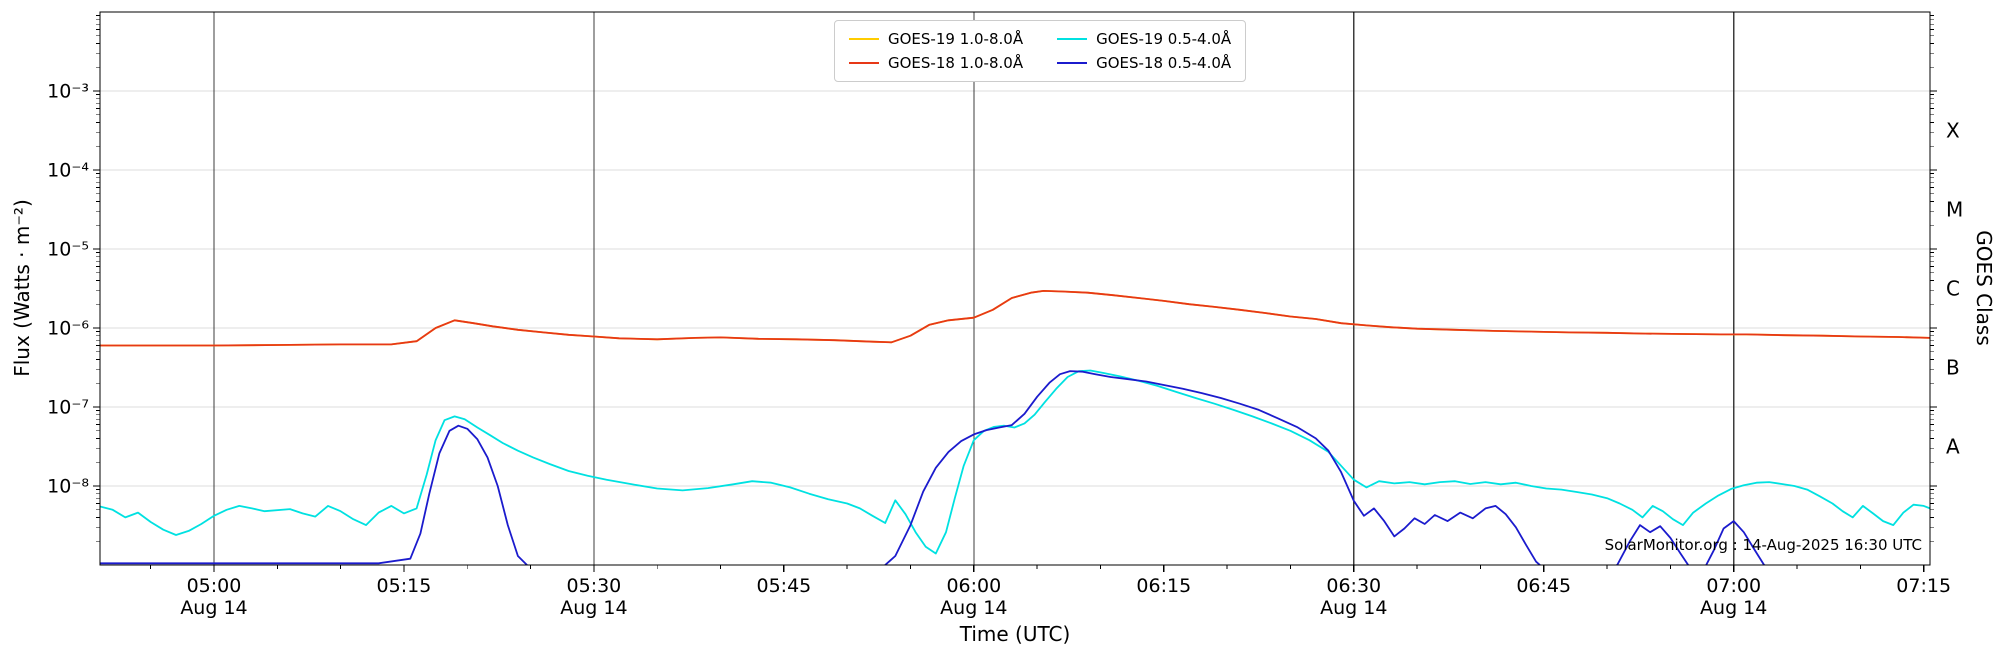 This screenshot has width=2000, height=650. I want to click on legend-line-swatch-goes18-long, so click(864, 63).